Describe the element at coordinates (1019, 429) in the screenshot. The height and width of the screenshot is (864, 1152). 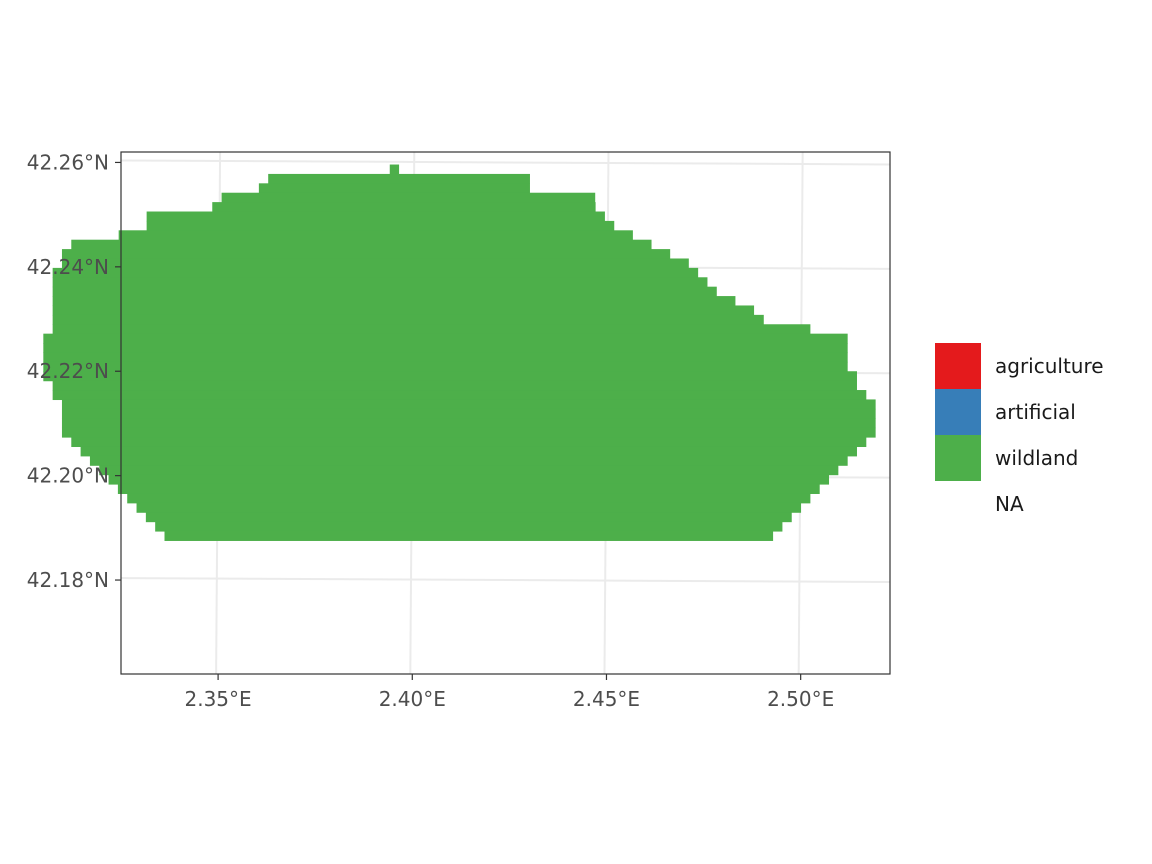
I see `legend: agriculture artificial wildland NA` at that location.